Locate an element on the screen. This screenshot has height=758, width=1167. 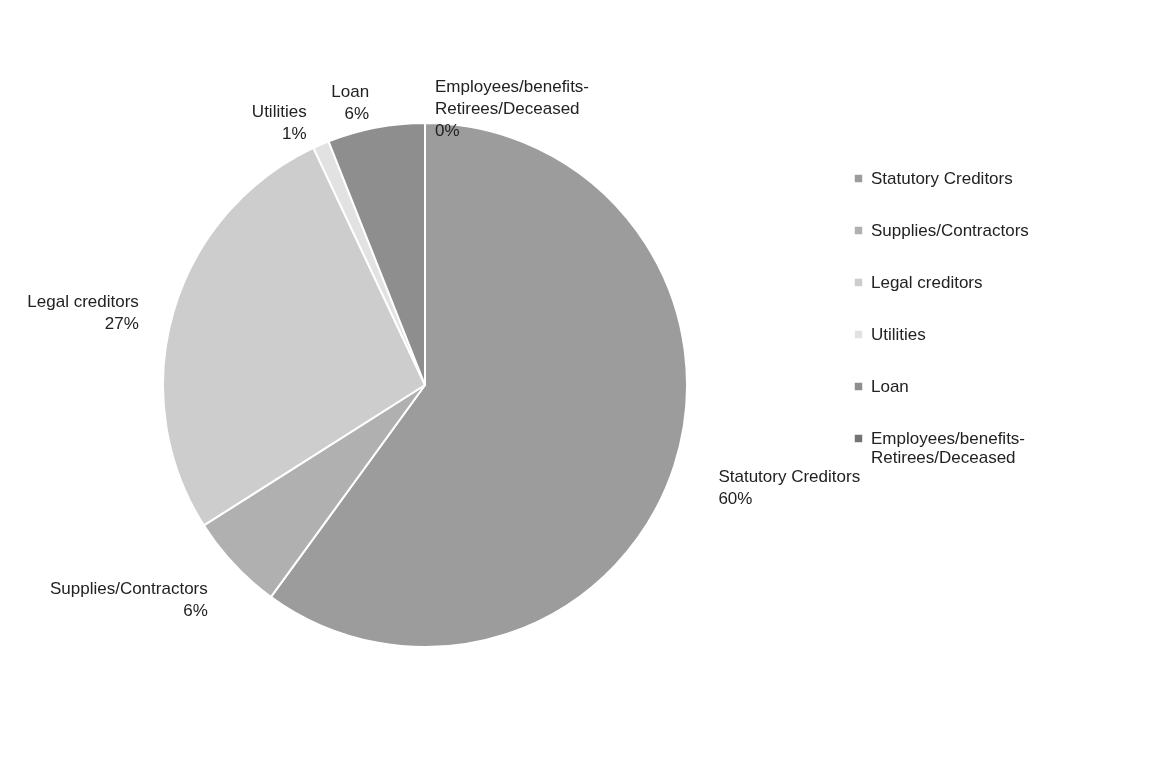
slice-label: Legal creditors is located at coordinates (83, 301).